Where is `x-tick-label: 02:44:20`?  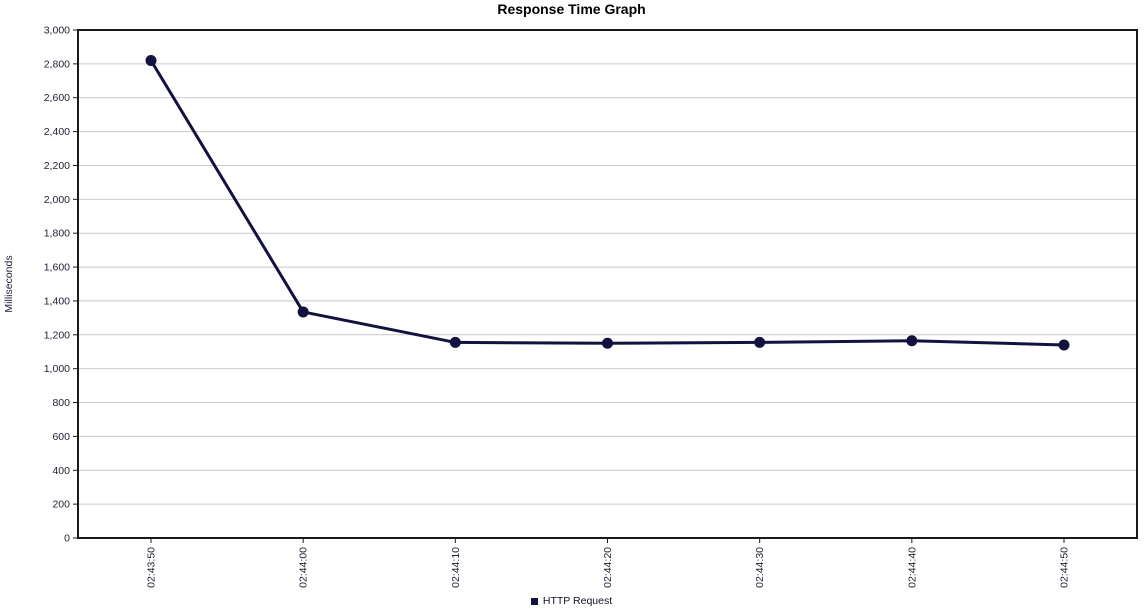
x-tick-label: 02:44:20 is located at coordinates (608, 567).